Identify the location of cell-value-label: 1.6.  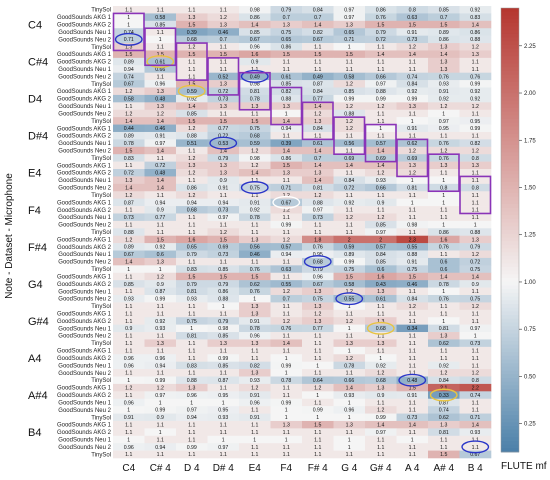
(191, 240).